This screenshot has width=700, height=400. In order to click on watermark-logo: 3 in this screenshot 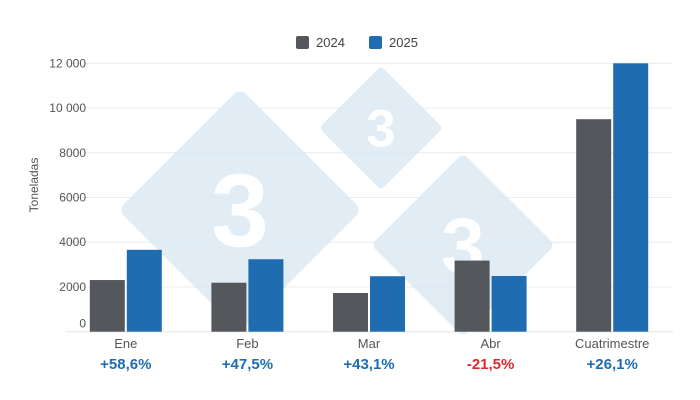, I will do `click(381, 128)`.